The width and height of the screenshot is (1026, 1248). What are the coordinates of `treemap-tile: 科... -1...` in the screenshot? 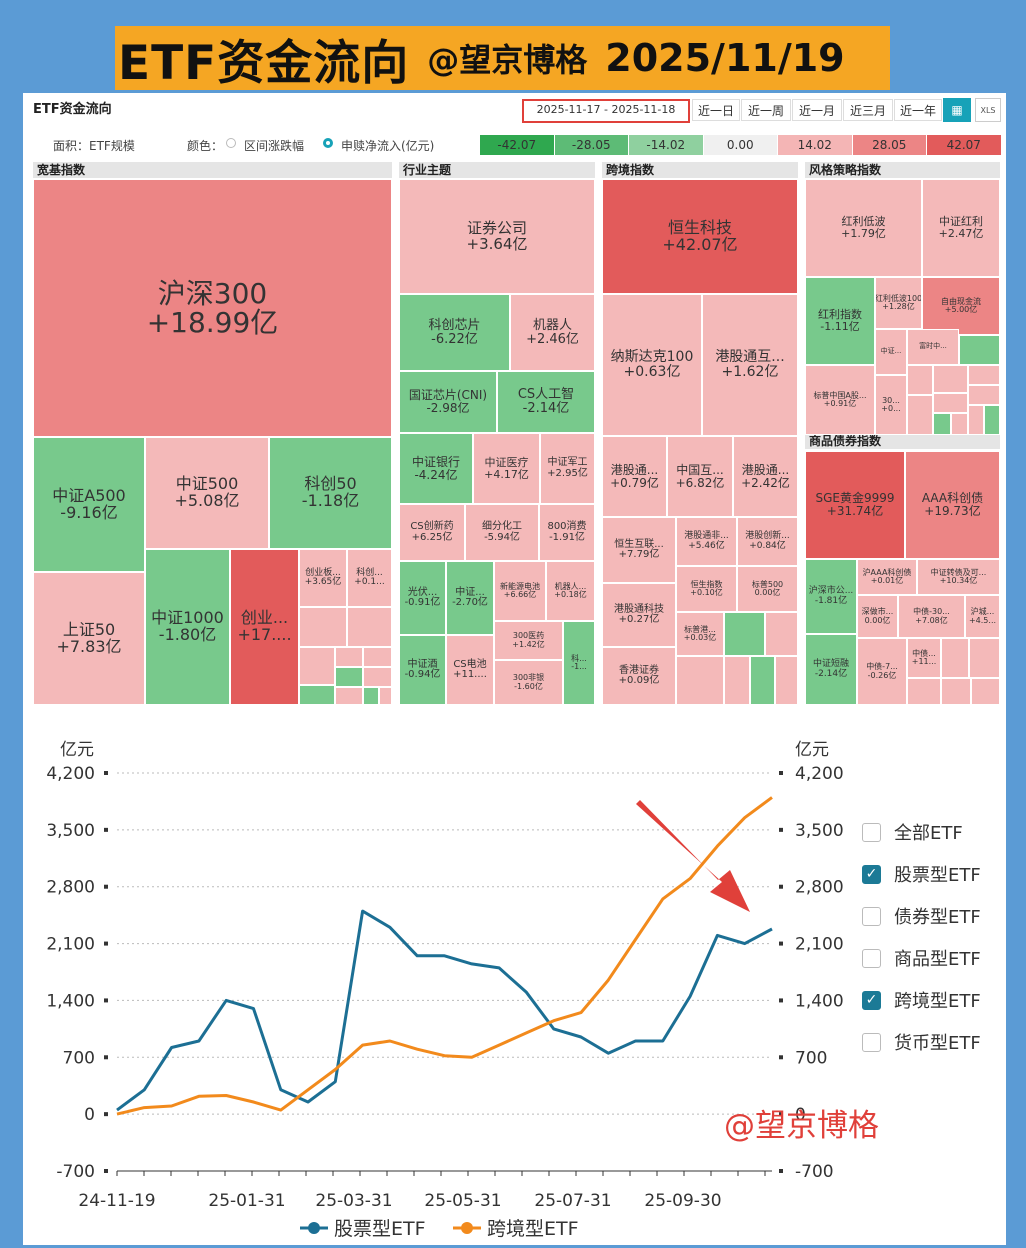 It's located at (579, 663).